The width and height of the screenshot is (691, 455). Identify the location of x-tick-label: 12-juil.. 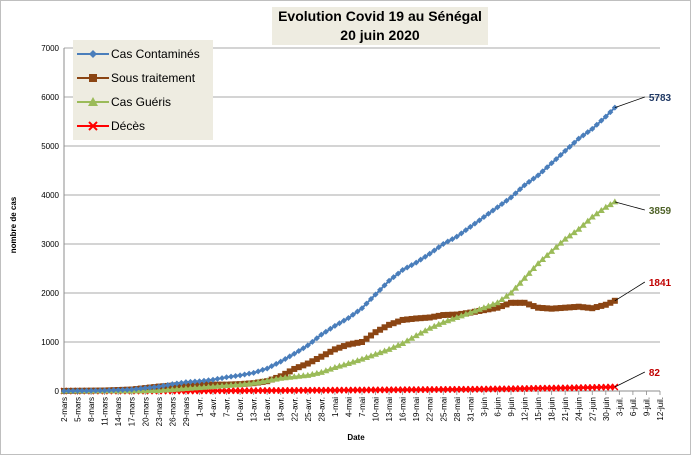
(660, 409).